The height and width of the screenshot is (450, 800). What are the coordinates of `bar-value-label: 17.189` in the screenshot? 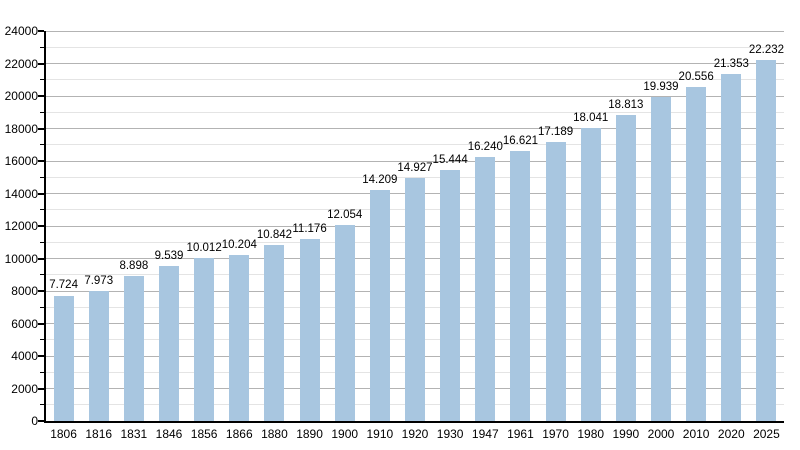 It's located at (555, 131).